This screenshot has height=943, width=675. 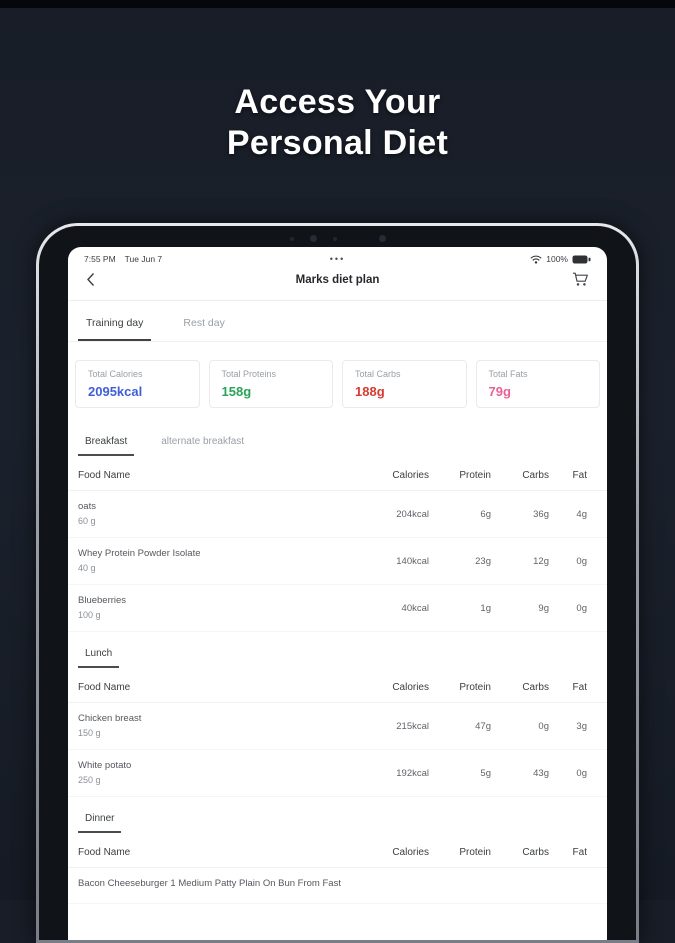 I want to click on total-card-label: Total Calories, so click(x=115, y=374).